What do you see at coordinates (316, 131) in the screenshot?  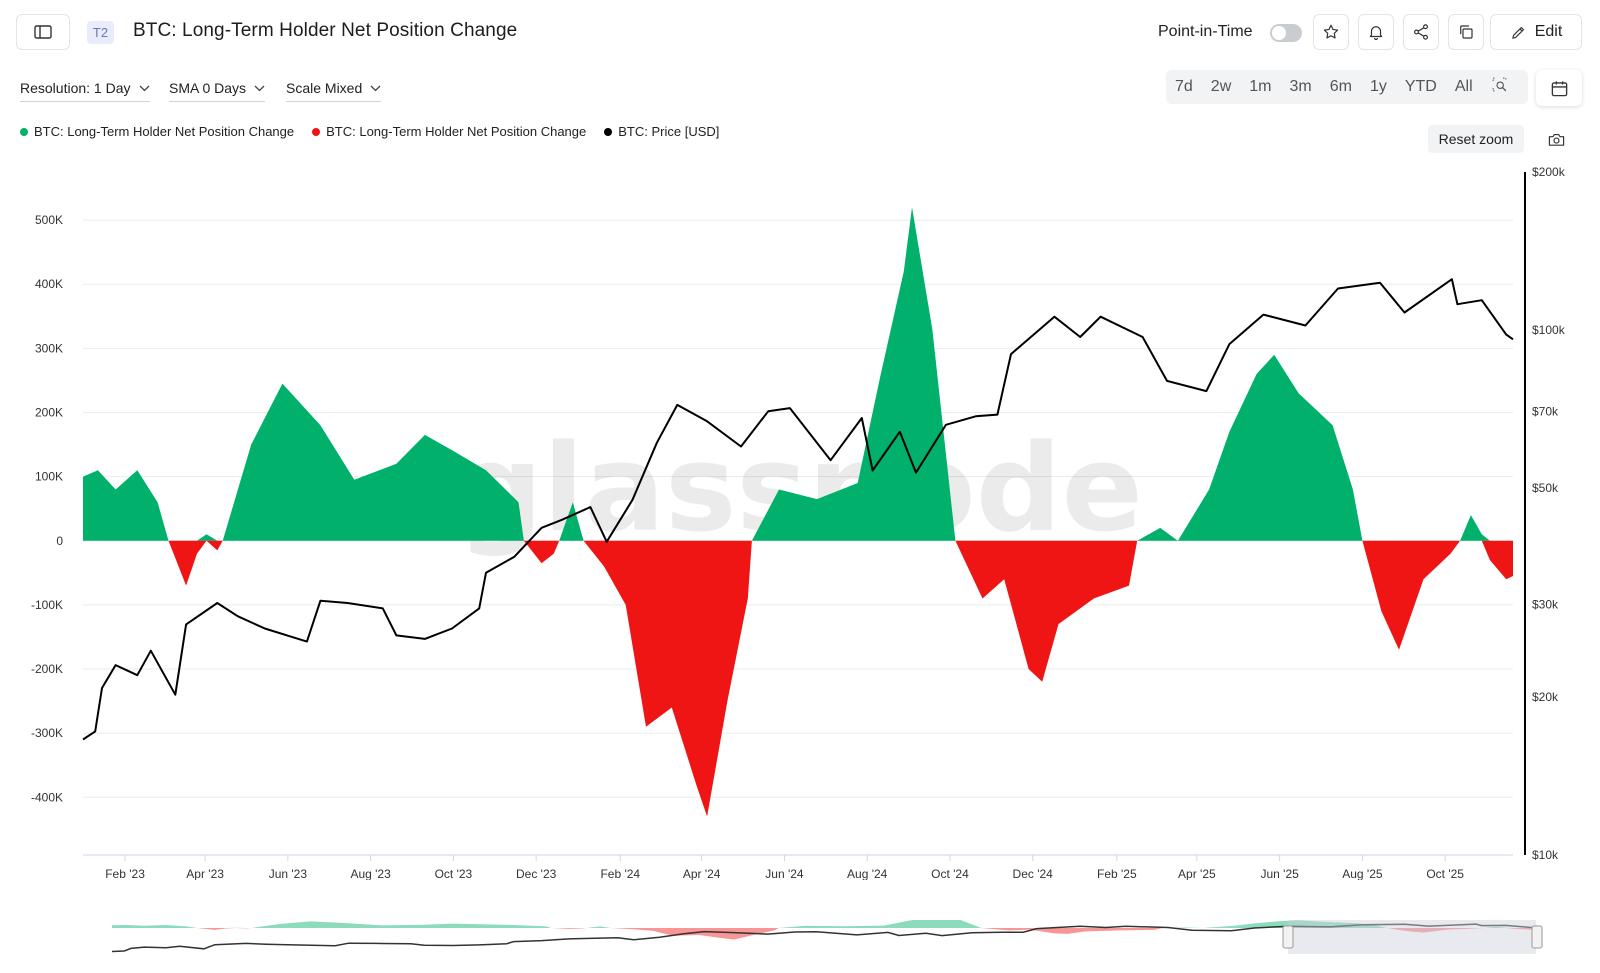 I see `legend-dot-red` at bounding box center [316, 131].